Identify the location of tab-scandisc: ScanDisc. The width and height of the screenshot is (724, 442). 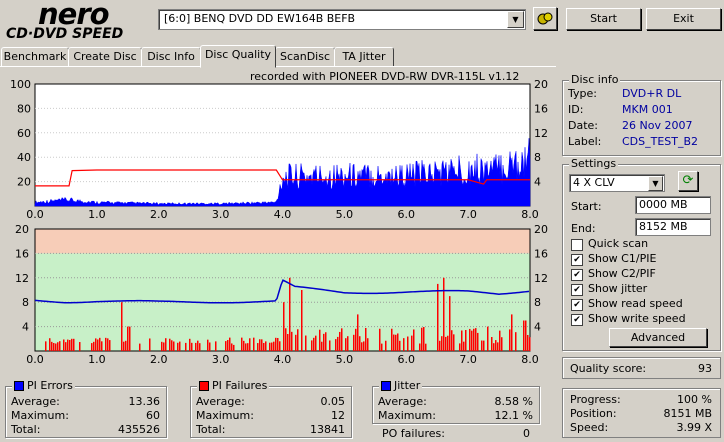
(305, 57).